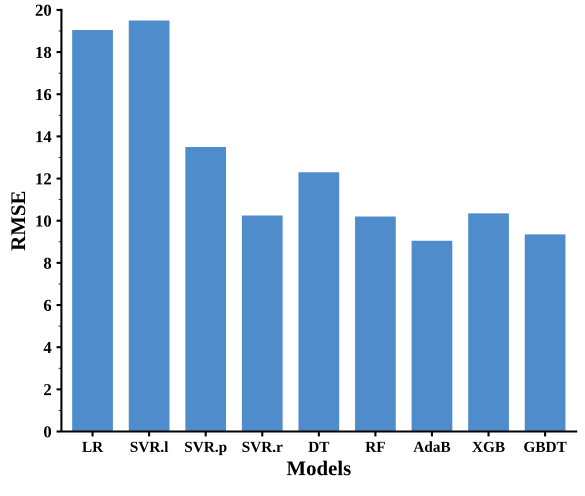 The height and width of the screenshot is (496, 585). Describe the element at coordinates (44, 221) in the screenshot. I see `y-tick-label: 10` at that location.